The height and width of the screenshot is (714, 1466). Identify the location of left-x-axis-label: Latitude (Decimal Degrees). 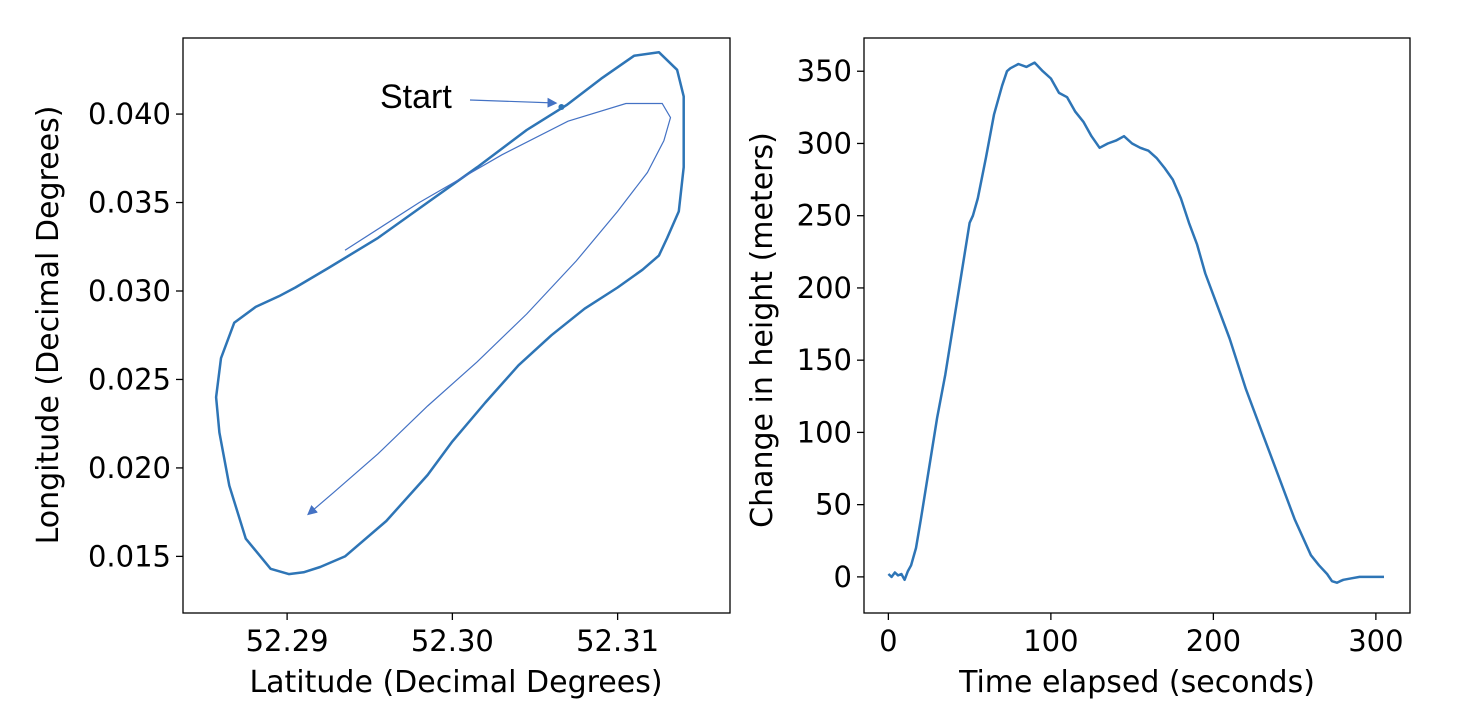
(455, 682).